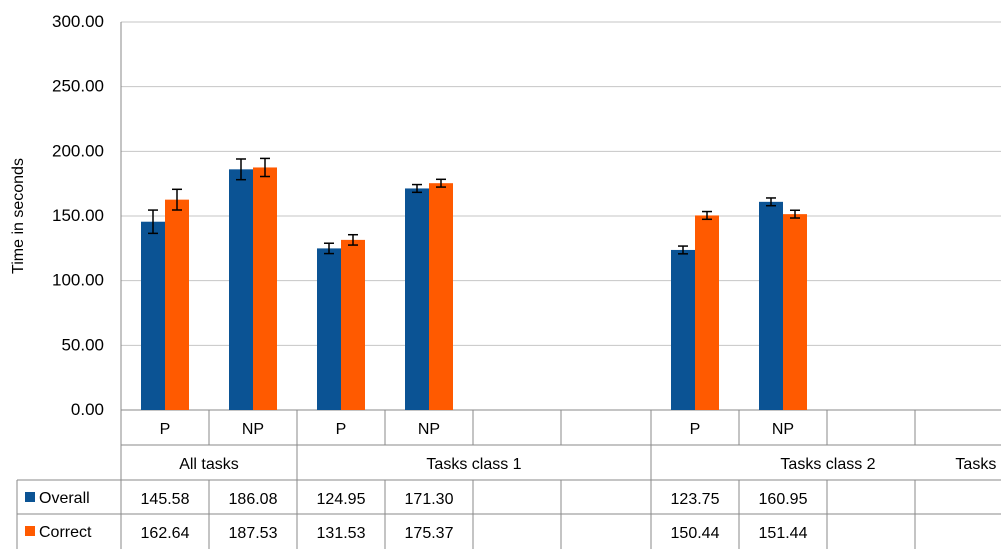 This screenshot has width=1001, height=554. I want to click on data-label: 186.08, so click(253, 499).